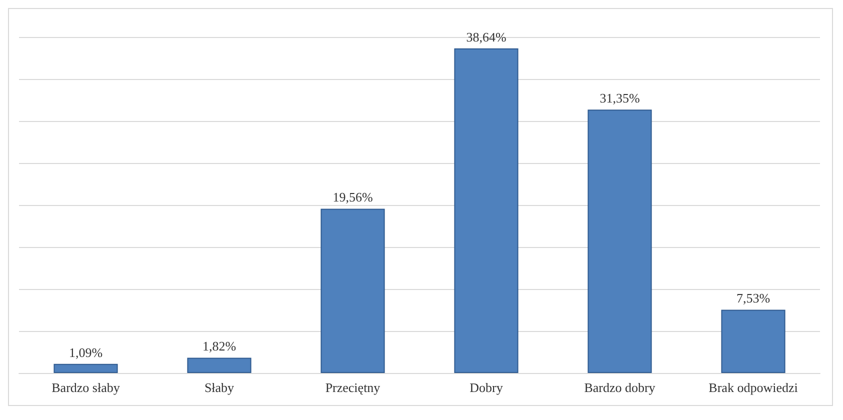  Describe the element at coordinates (219, 387) in the screenshot. I see `x-tick-label: Słaby` at that location.